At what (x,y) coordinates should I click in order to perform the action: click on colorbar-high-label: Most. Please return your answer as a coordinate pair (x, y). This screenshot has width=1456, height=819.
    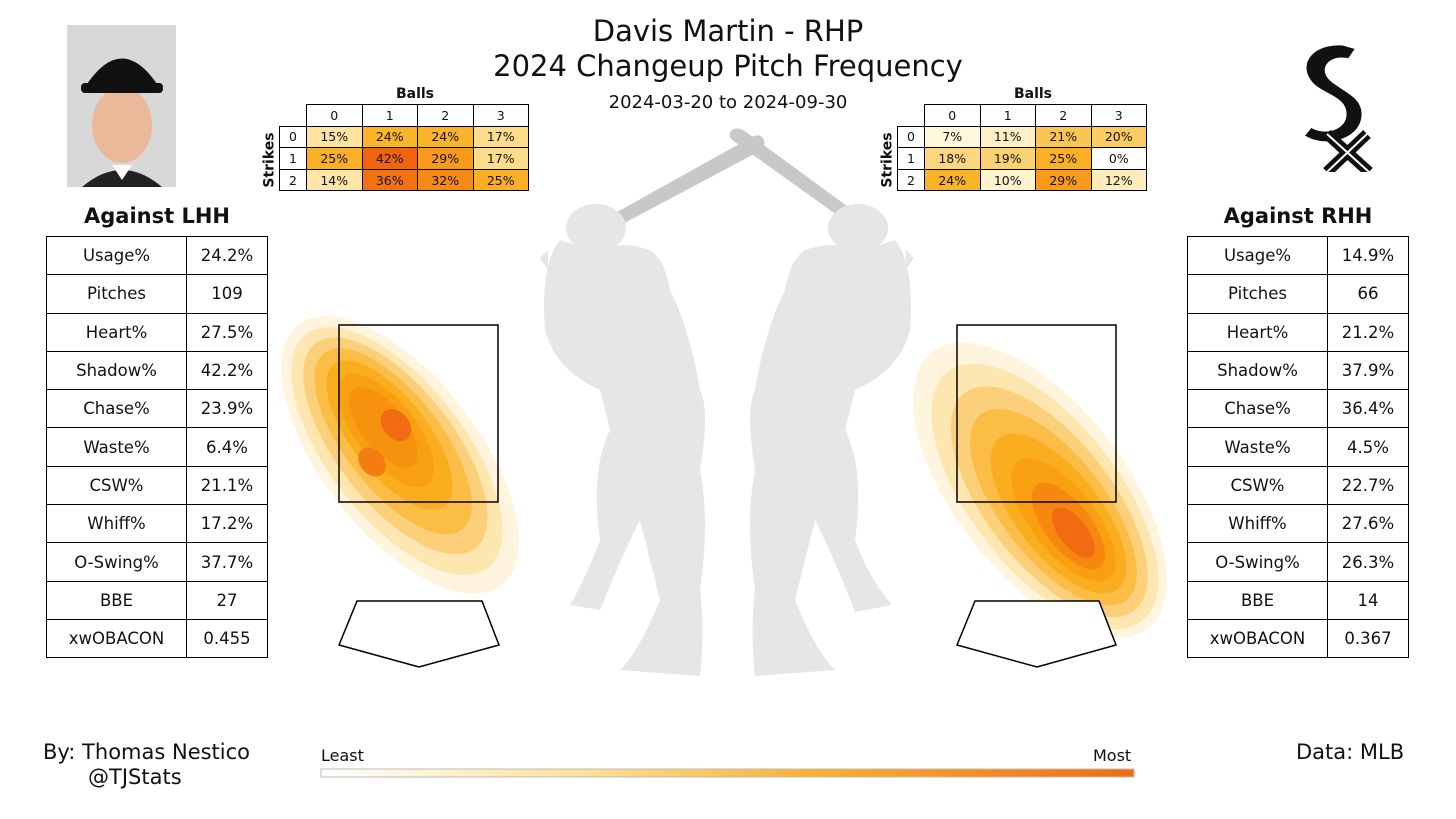
    Looking at the image, I should click on (1112, 755).